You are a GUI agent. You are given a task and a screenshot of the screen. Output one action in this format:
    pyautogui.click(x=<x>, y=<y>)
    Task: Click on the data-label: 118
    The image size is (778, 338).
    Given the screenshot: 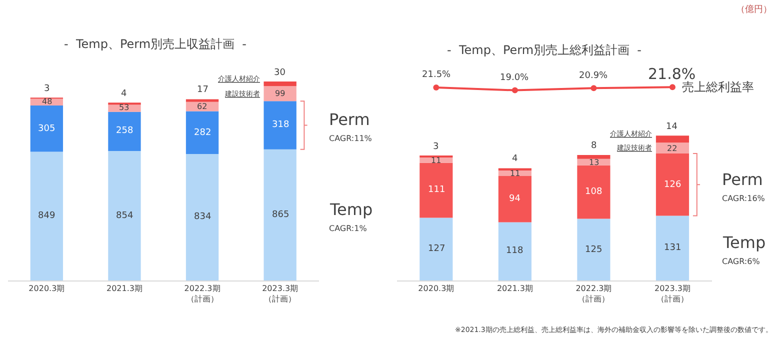 What is the action you would take?
    pyautogui.click(x=515, y=251)
    